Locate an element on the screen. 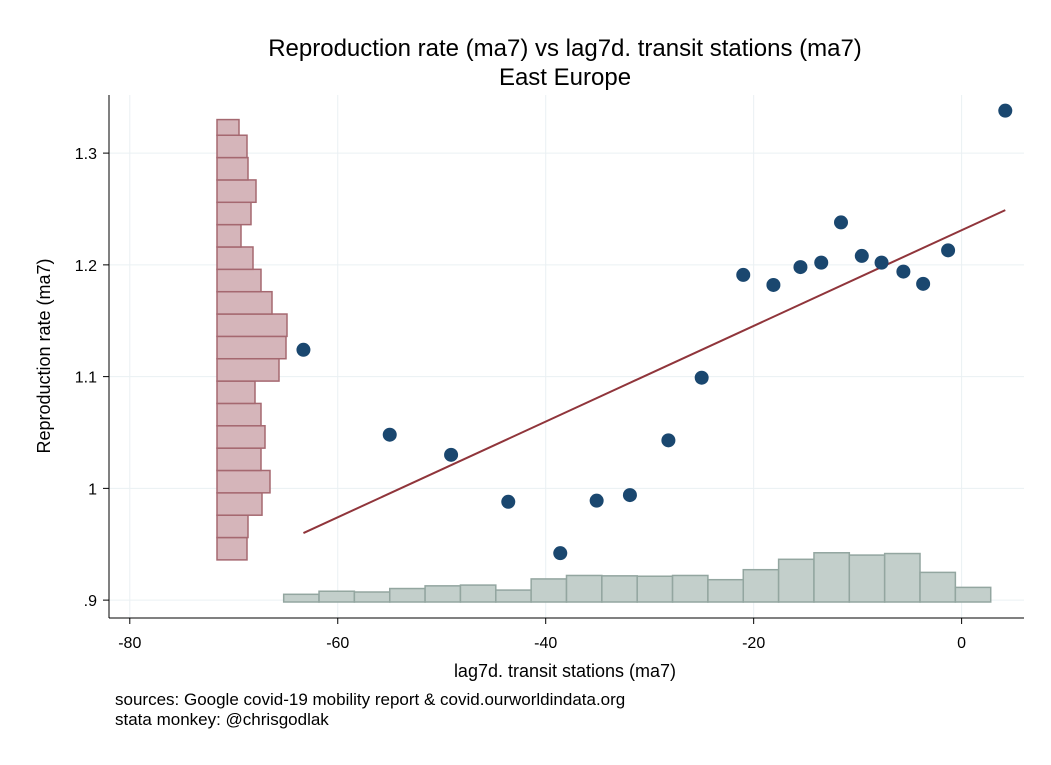  x-tick-label: 0 is located at coordinates (961, 643).